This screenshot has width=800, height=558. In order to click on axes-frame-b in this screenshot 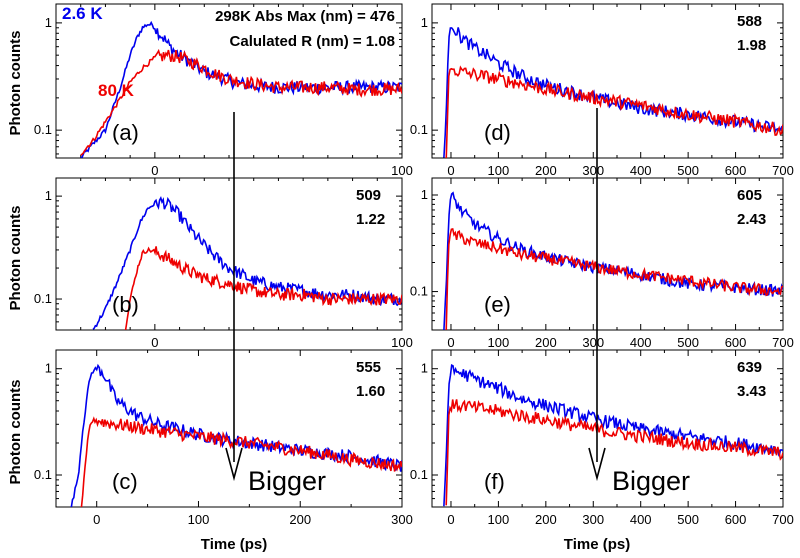, I will do `click(229, 254)`.